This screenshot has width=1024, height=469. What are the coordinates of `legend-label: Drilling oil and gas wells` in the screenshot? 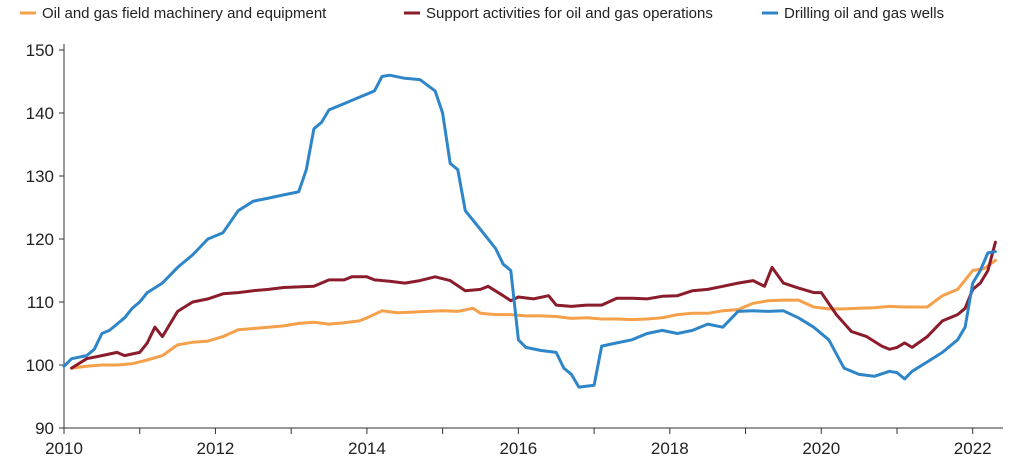 It's located at (864, 13).